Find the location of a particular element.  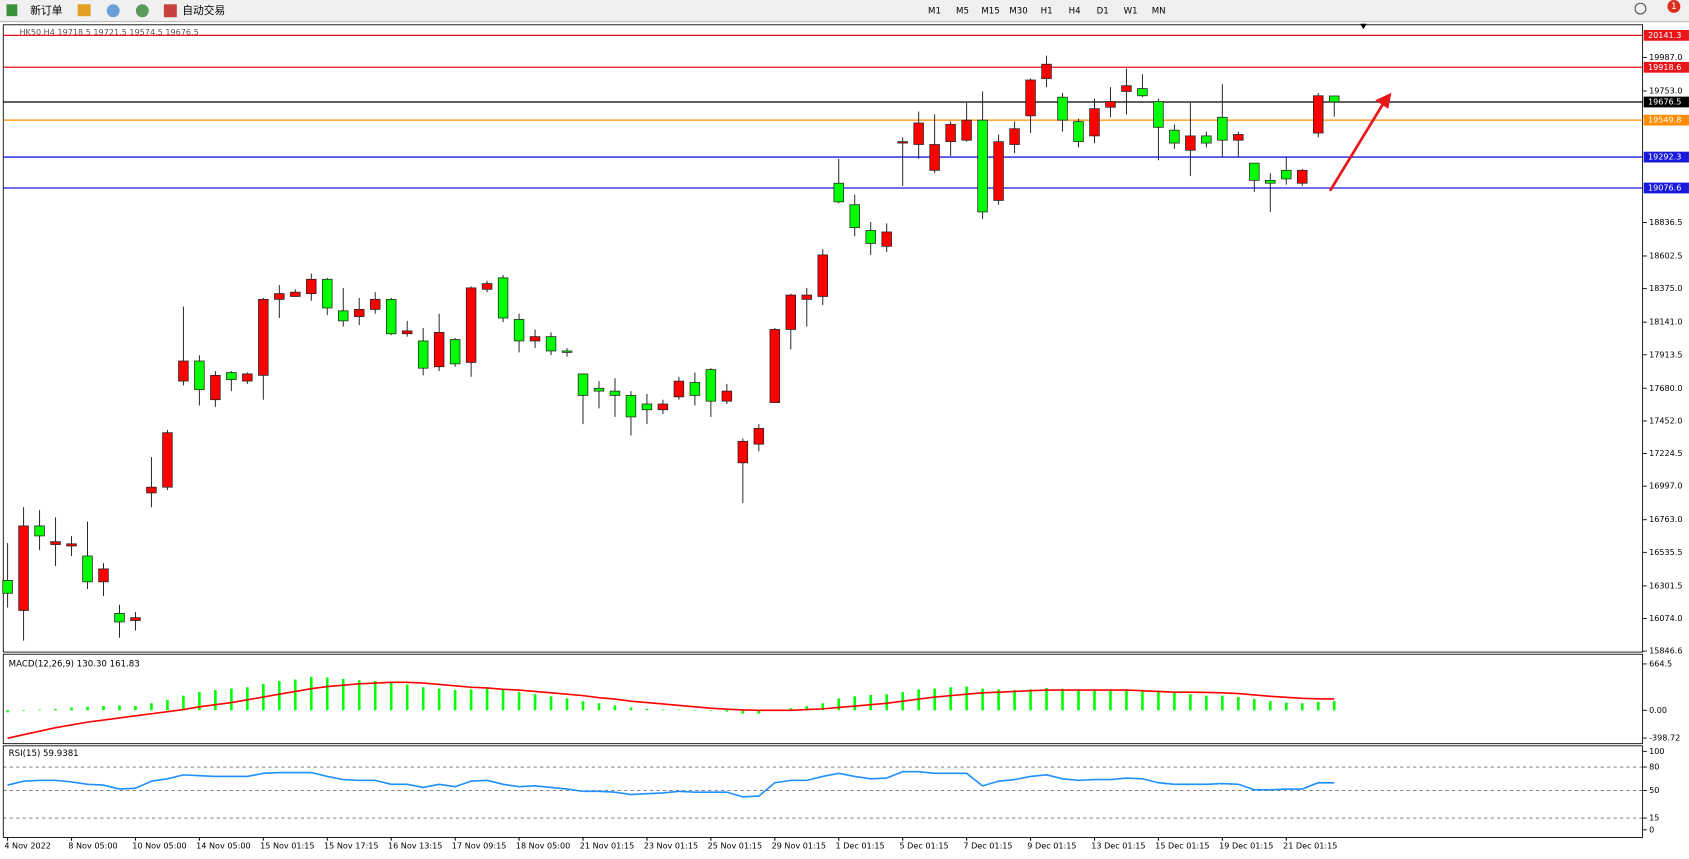

timeframe-button: M5 is located at coordinates (962, 11).